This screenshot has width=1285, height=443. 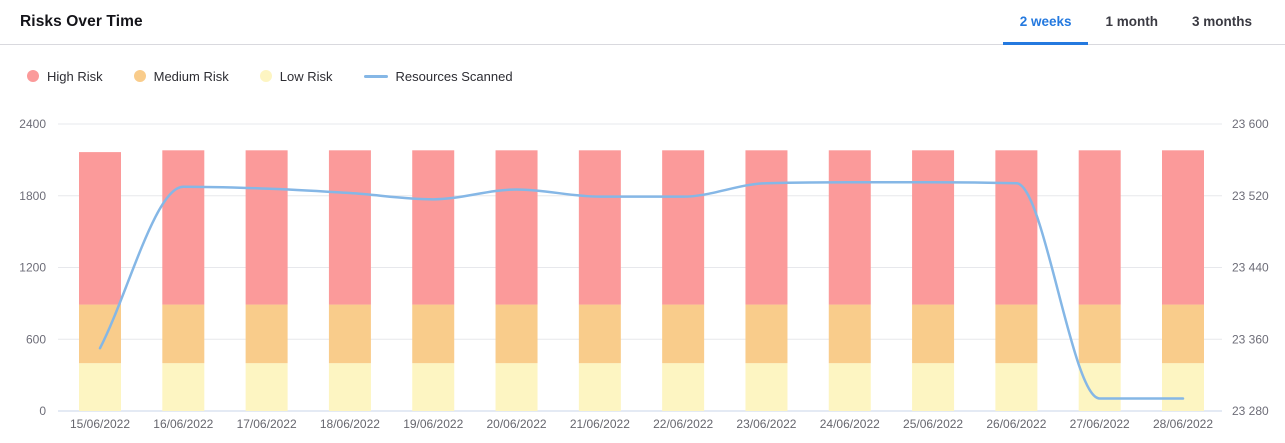 I want to click on x-axis-label: 22/06/2022, so click(x=683, y=424).